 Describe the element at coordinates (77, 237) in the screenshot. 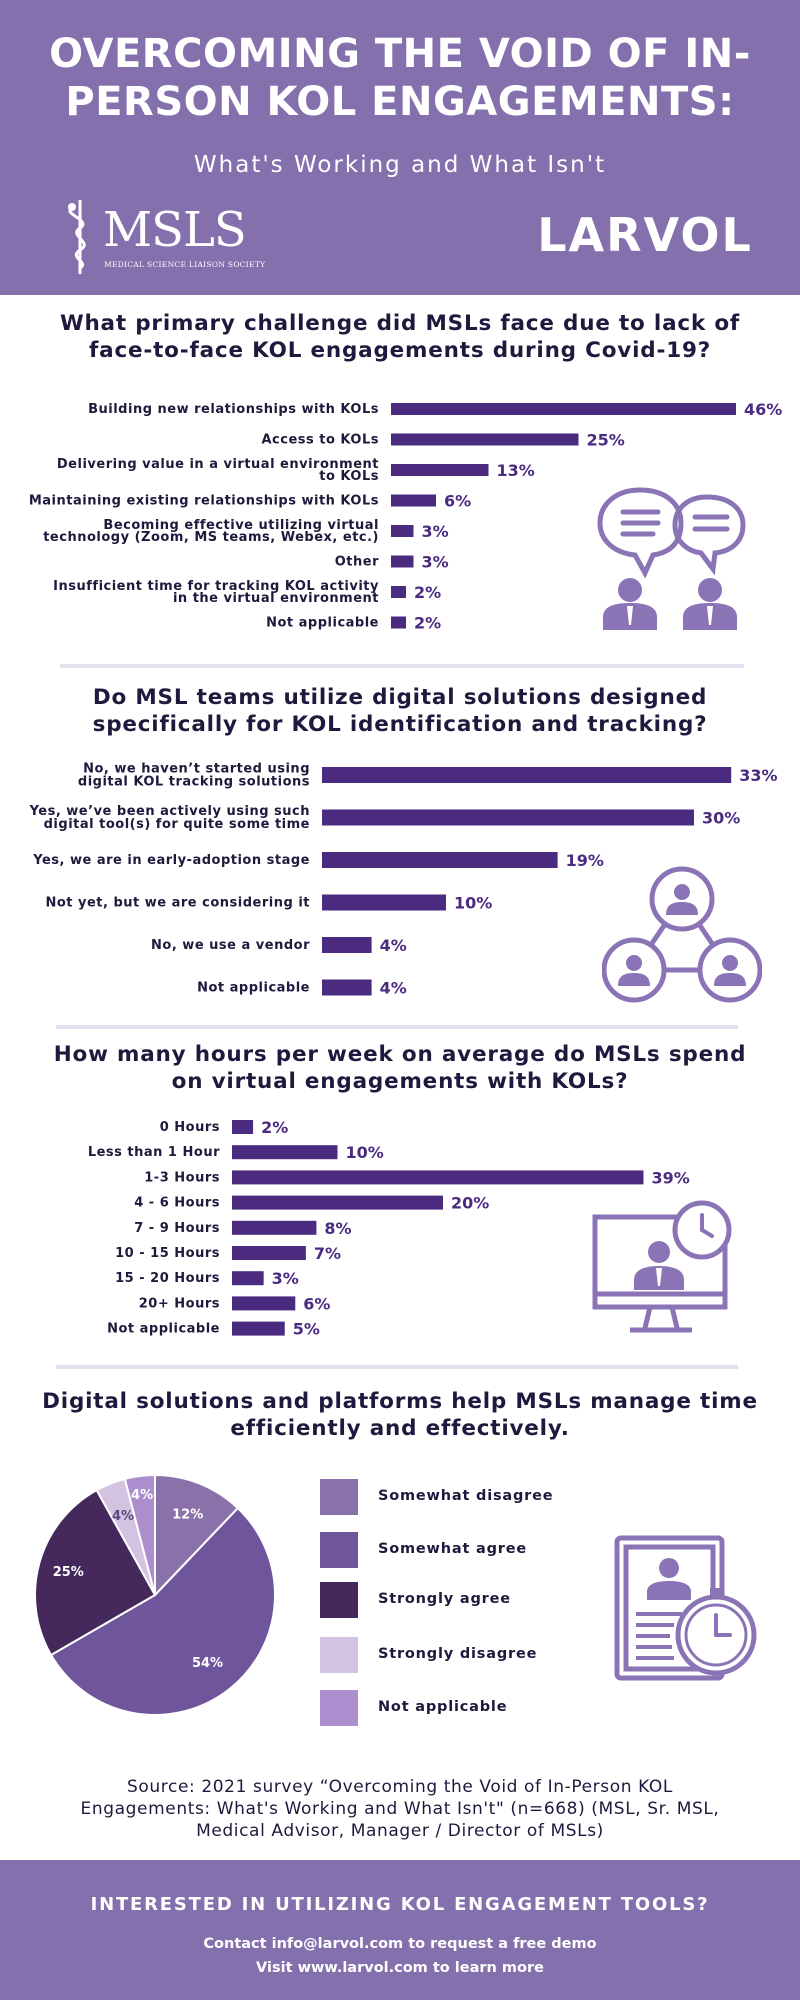

I see `msls-emblem-icon` at that location.